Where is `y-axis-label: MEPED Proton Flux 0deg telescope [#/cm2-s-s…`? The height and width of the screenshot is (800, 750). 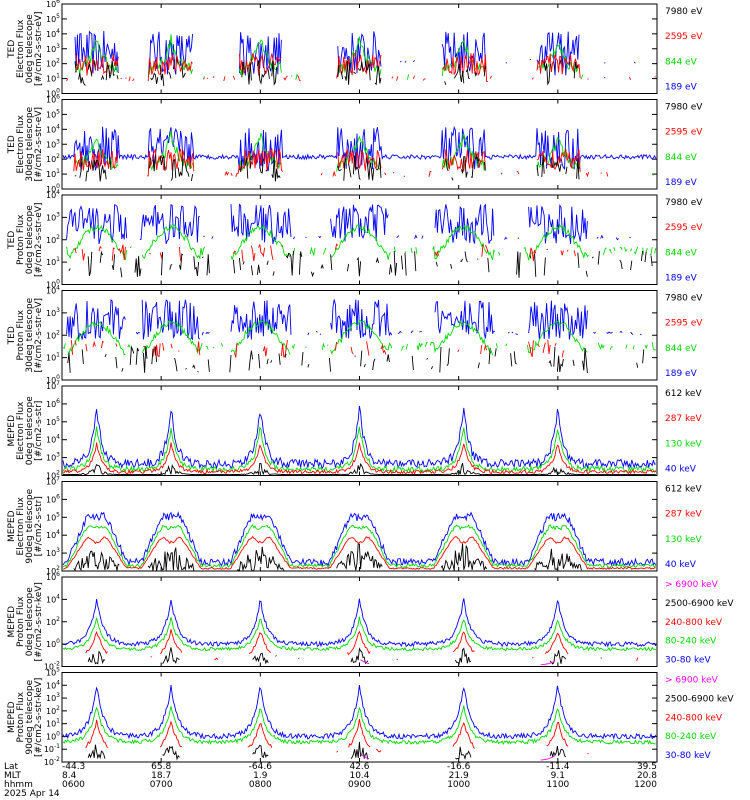 y-axis-label: MEPED Proton Flux 0deg telescope [#/cm2-s-s… is located at coordinates (25, 621).